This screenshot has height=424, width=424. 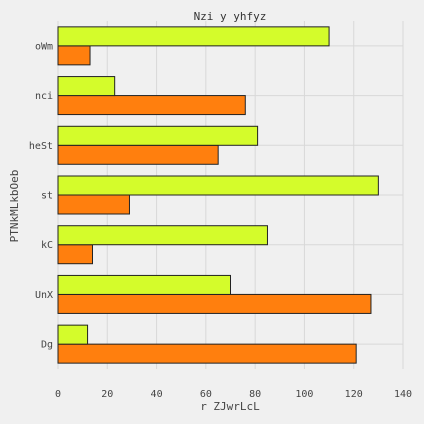 What do you see at coordinates (151, 105) in the screenshot?
I see `bar-series1-nci` at bounding box center [151, 105].